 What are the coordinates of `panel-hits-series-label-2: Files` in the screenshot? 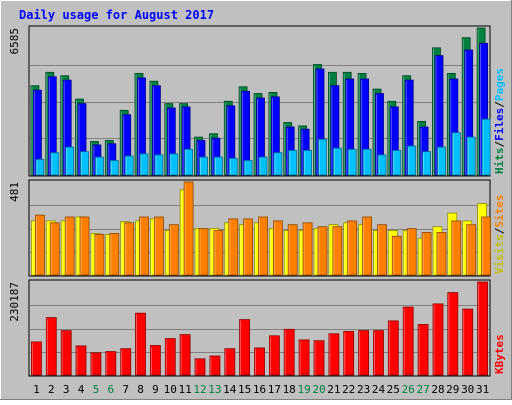 It's located at (499, 124).